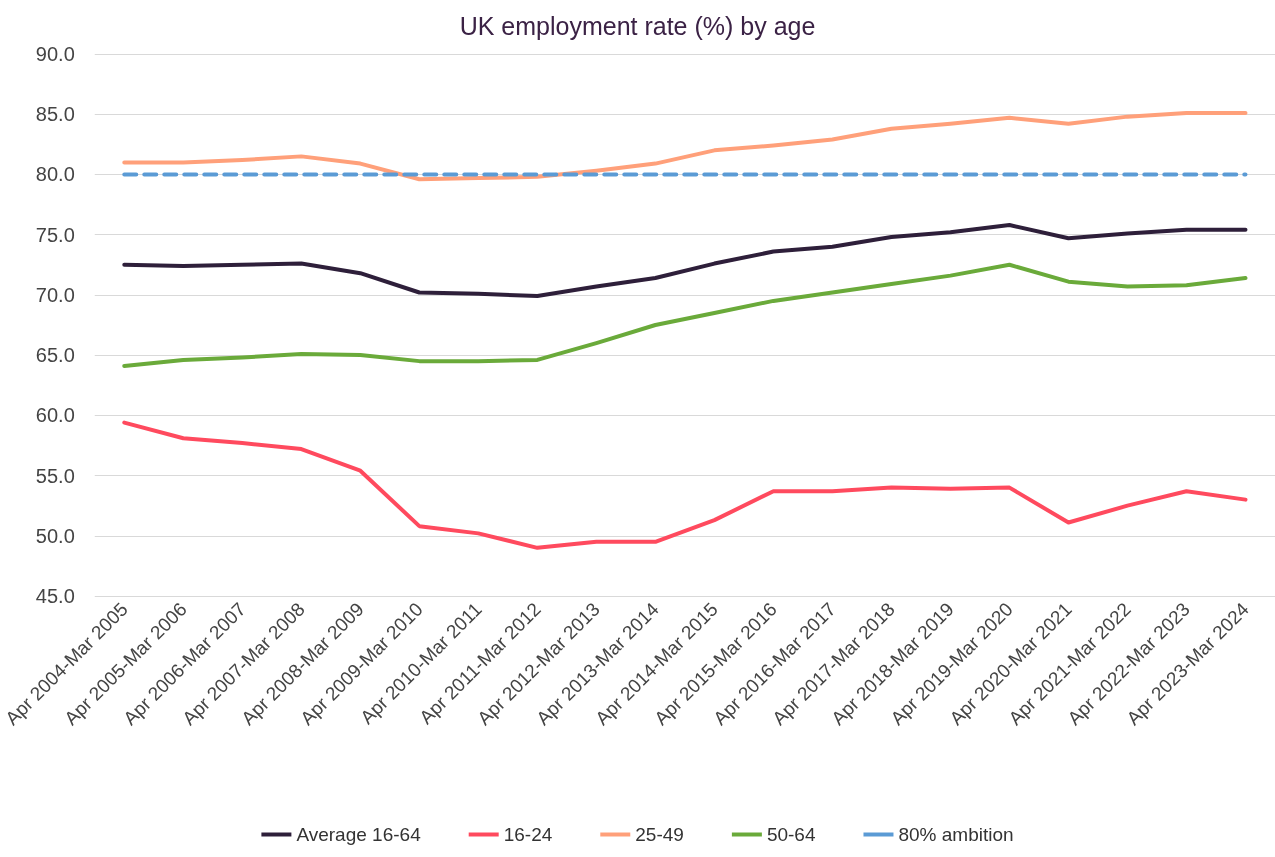 The width and height of the screenshot is (1275, 857). I want to click on legend-label: 50-64, so click(791, 834).